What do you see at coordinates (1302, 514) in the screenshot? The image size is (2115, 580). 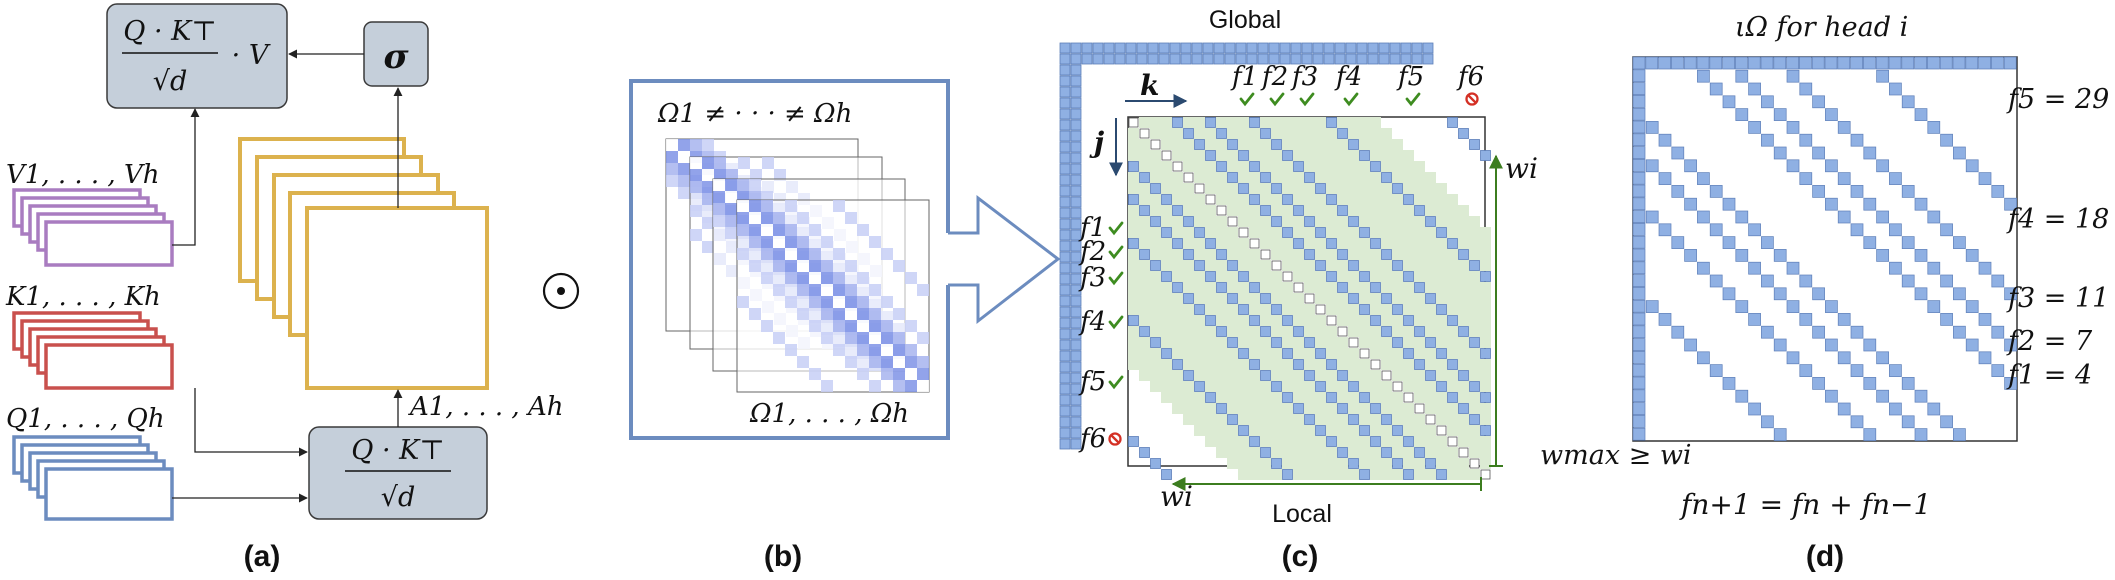 I see `local-label: Local` at bounding box center [1302, 514].